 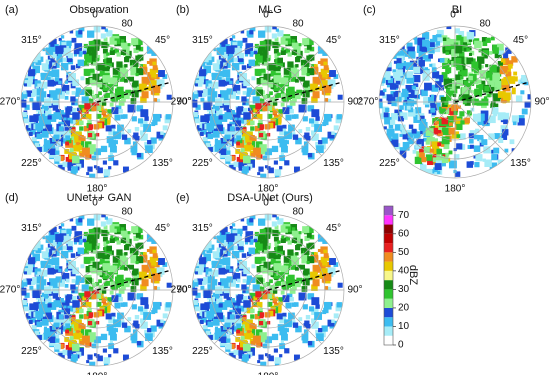 I want to click on colorbar: 010203040506070dBZ, so click(x=401, y=278).